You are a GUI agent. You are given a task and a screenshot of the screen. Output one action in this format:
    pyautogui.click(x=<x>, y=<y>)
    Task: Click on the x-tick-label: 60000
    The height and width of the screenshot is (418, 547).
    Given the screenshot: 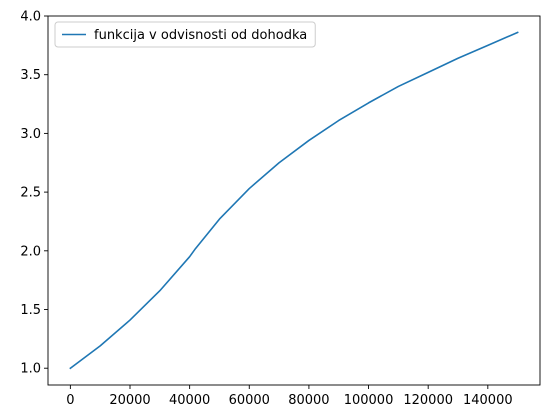 What is the action you would take?
    pyautogui.click(x=249, y=400)
    